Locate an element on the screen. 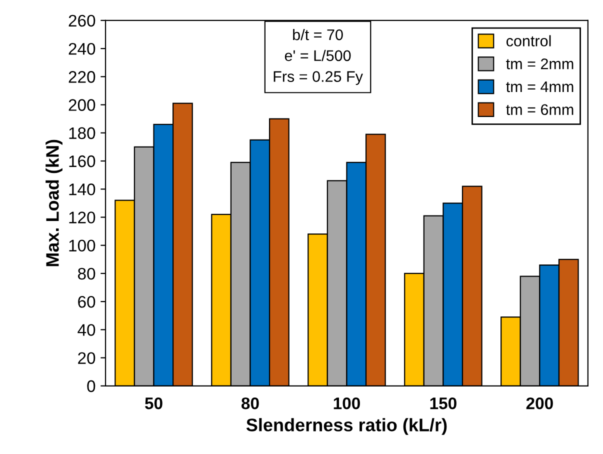 This screenshot has height=454, width=603. legend-label: tm = 4mm is located at coordinates (540, 86).